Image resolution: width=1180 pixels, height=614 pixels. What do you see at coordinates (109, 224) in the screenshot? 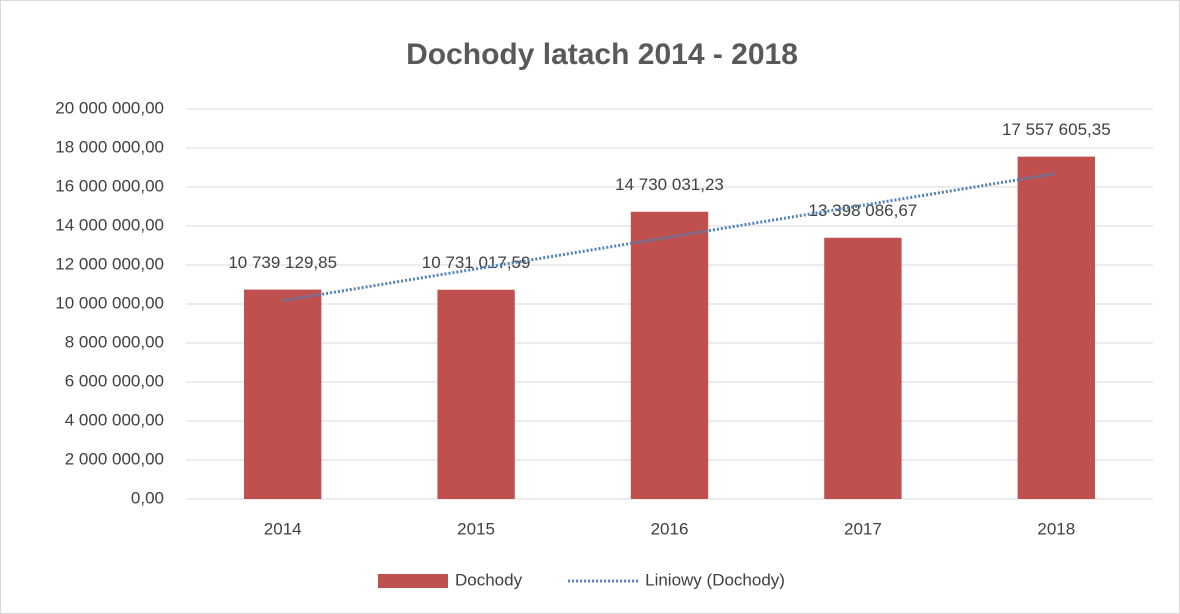
I see `y-tick-label: 14 000 000,00` at bounding box center [109, 224].